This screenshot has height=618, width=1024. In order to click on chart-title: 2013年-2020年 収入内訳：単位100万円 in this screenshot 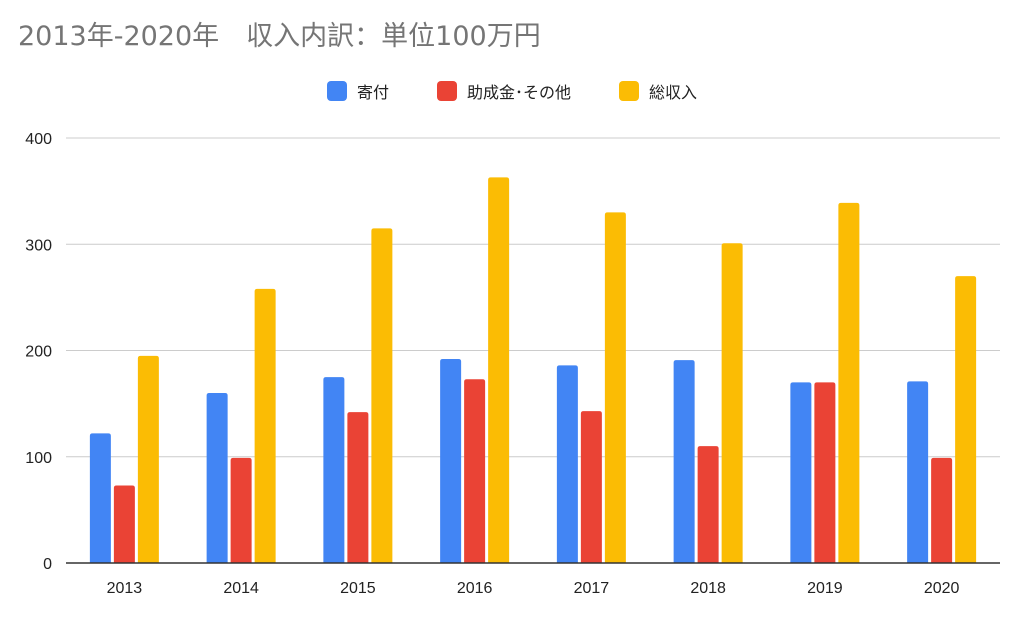, I will do `click(279, 36)`.